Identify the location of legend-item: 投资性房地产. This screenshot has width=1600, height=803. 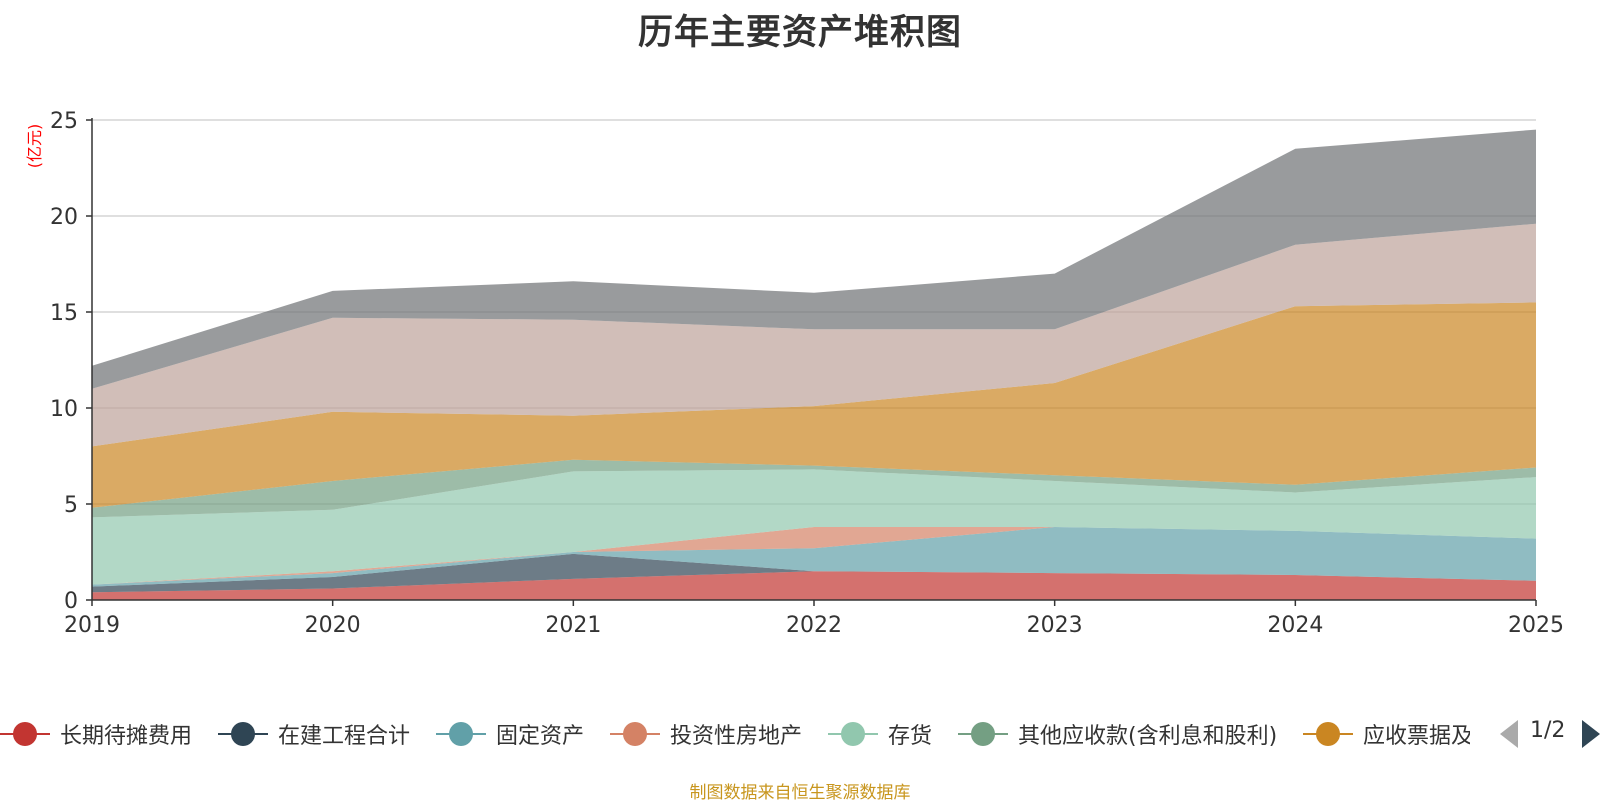
(706, 734).